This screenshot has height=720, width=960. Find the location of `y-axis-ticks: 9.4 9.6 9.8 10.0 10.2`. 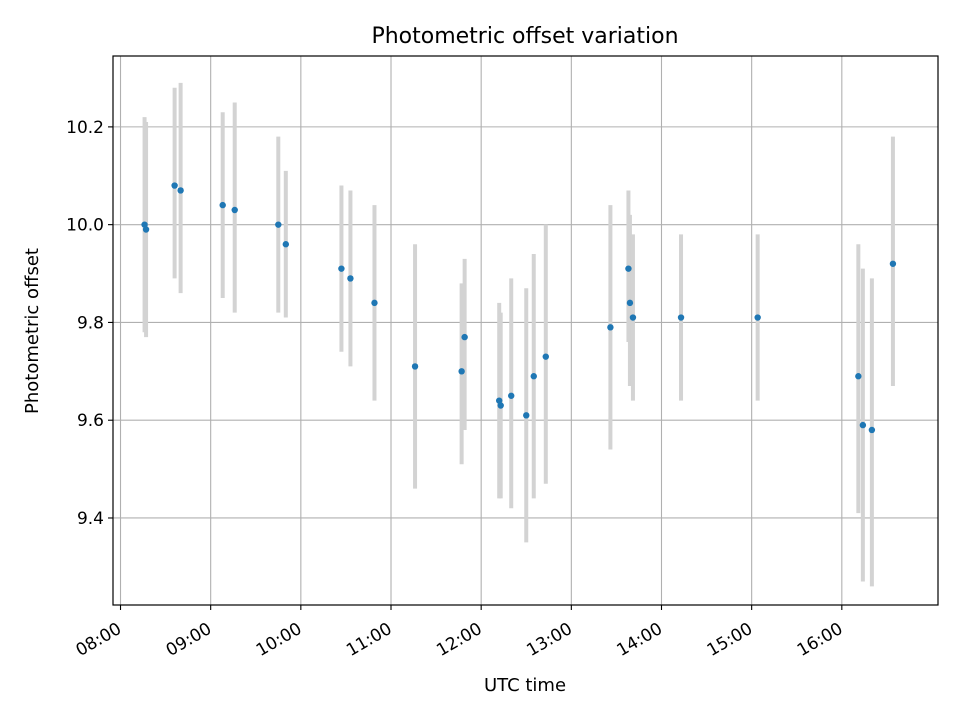

y-axis-ticks: 9.4 9.6 9.8 10.0 10.2 is located at coordinates (89, 323).